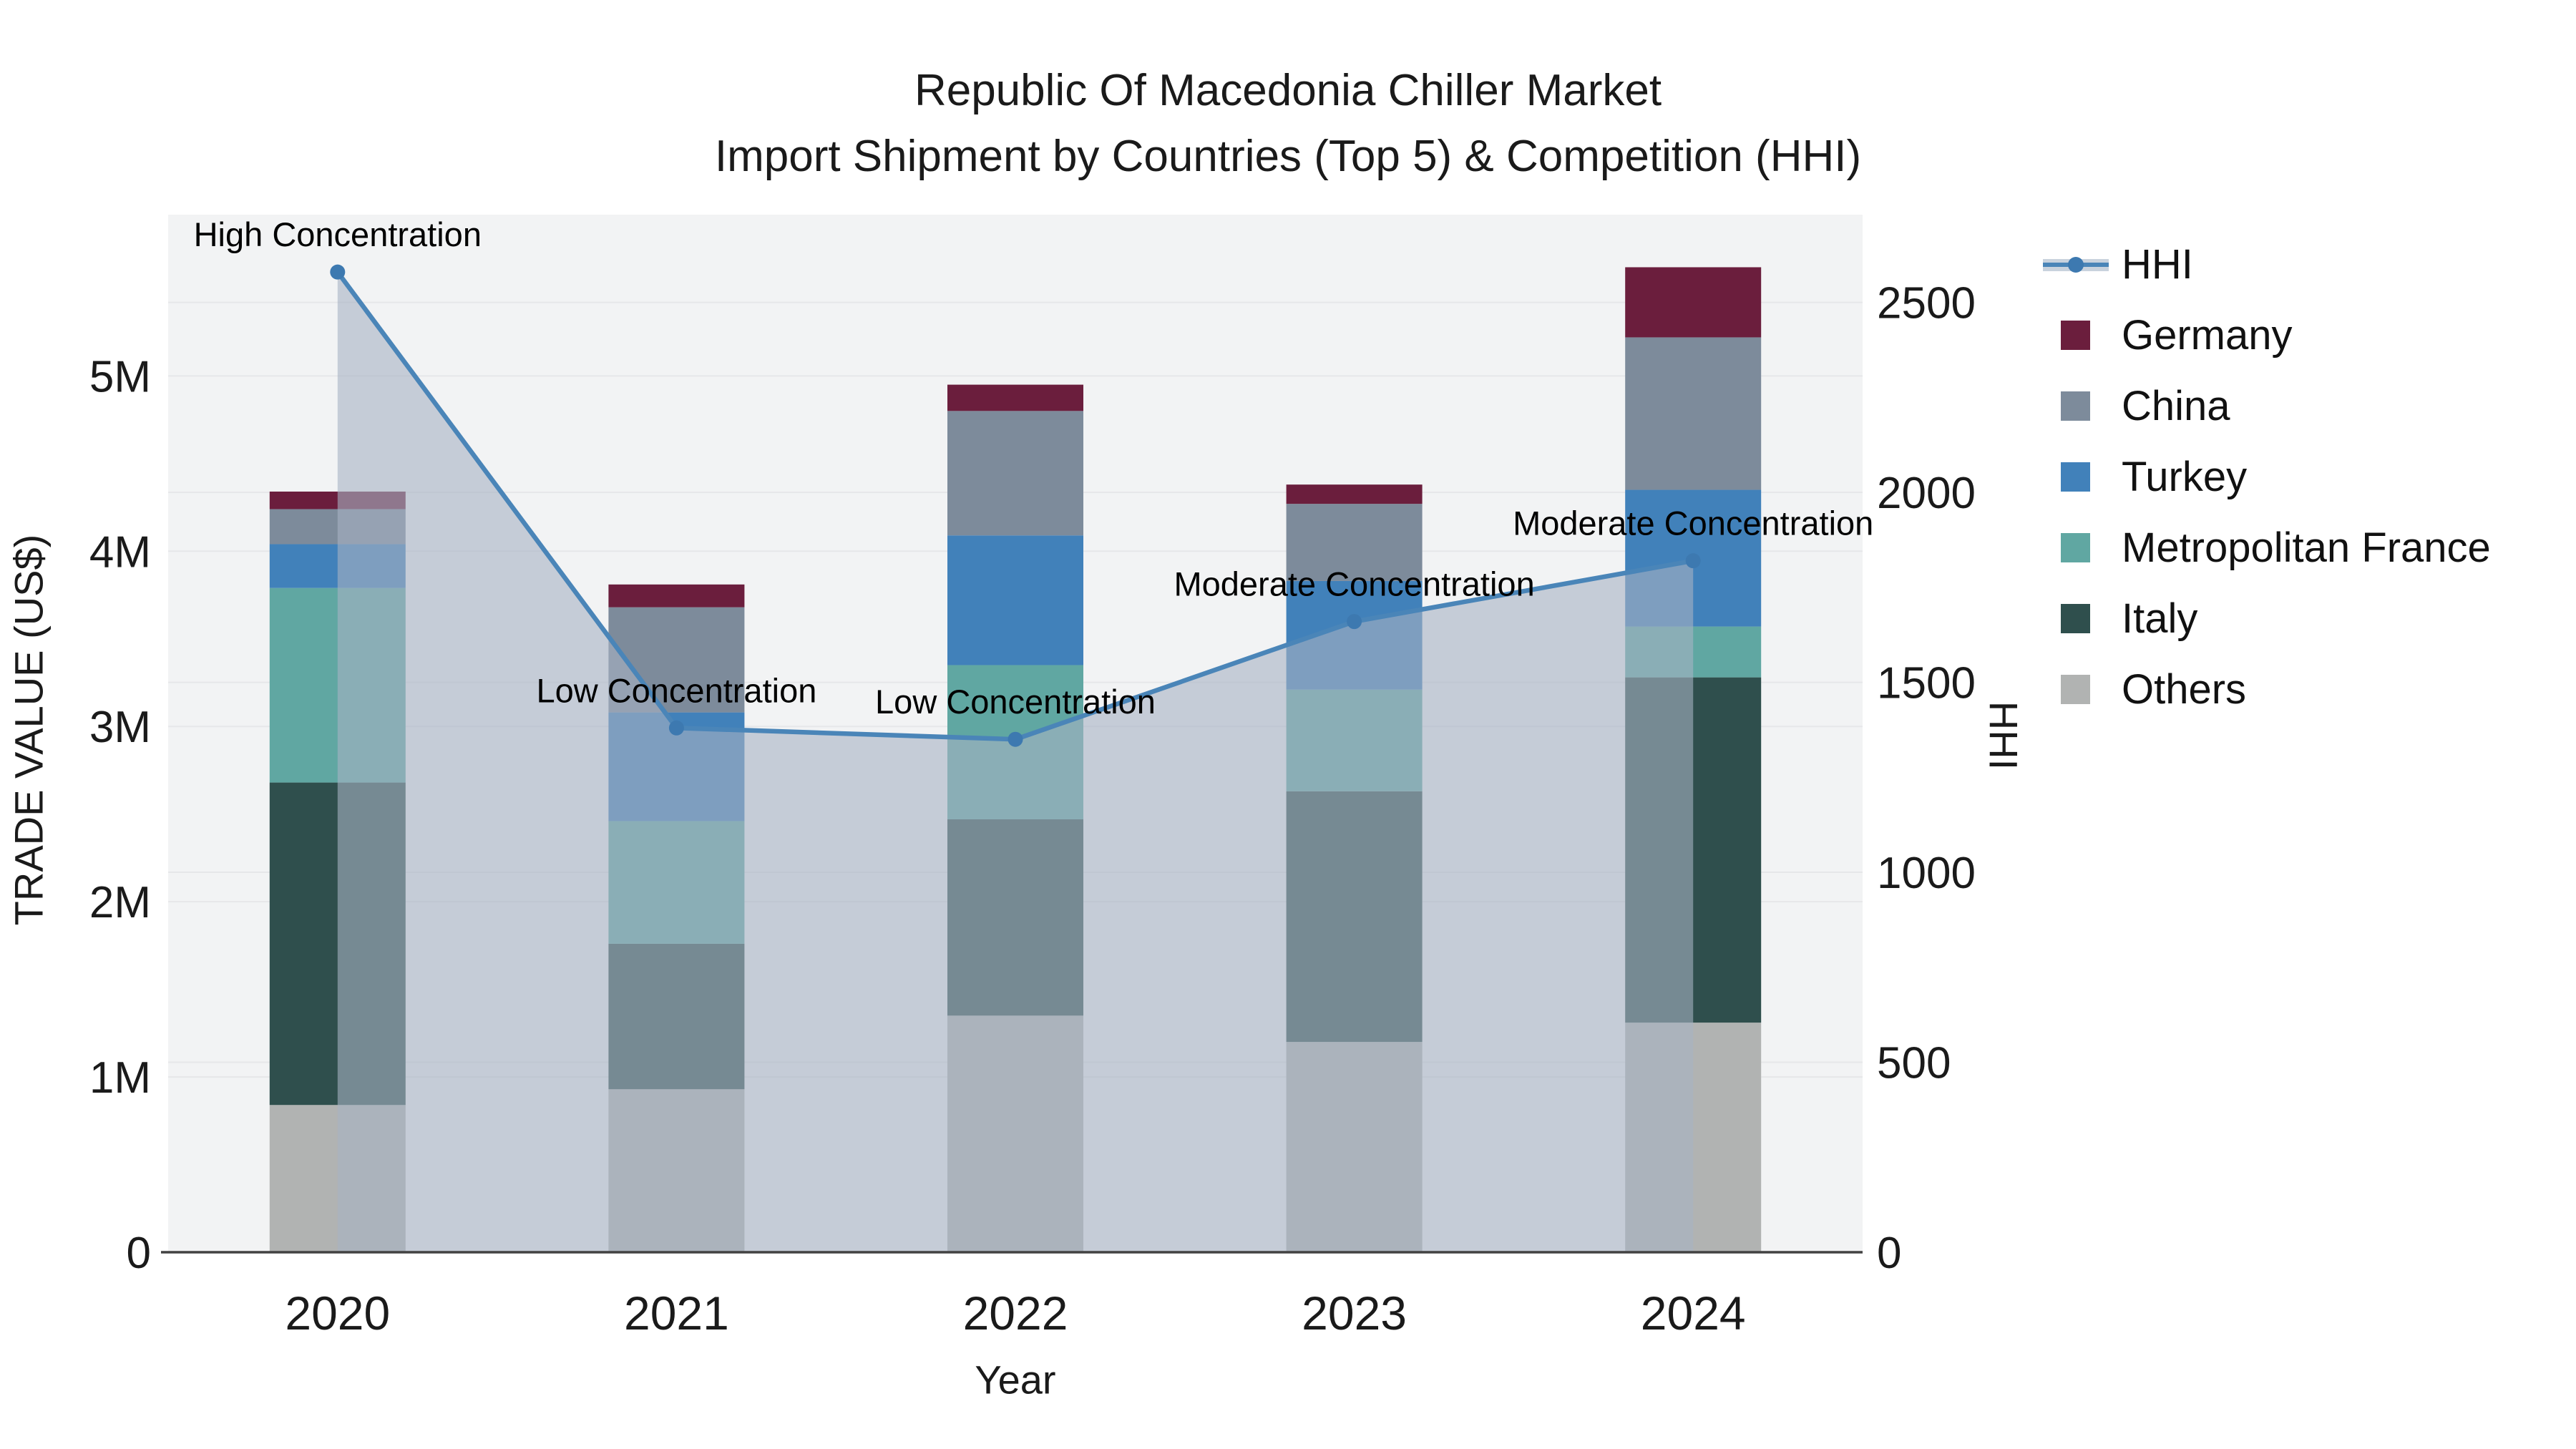 The image size is (2576, 1449). Describe the element at coordinates (676, 690) in the screenshot. I see `annotation-low-concentration-2021: Low Concentration` at that location.